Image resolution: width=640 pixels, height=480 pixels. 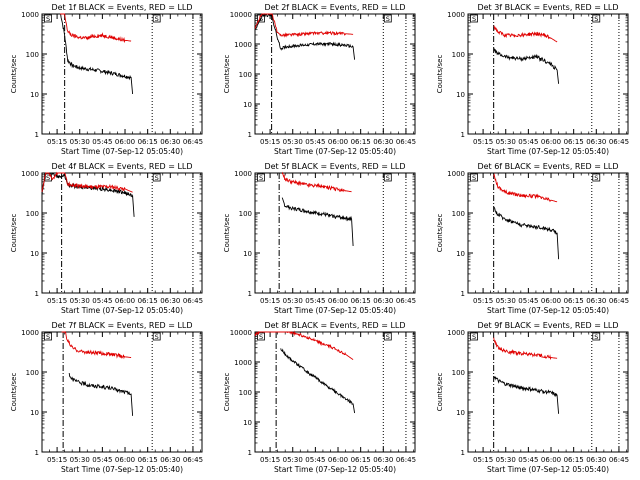 What do you see at coordinates (334, 7) in the screenshot?
I see `chart-title: Det 2f BLACK = Events, RED = LLD` at bounding box center [334, 7].